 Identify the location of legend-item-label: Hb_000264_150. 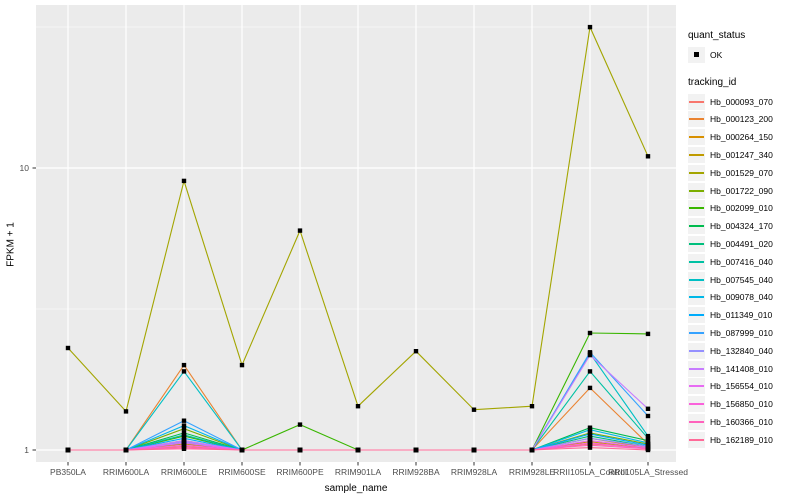
(741, 137).